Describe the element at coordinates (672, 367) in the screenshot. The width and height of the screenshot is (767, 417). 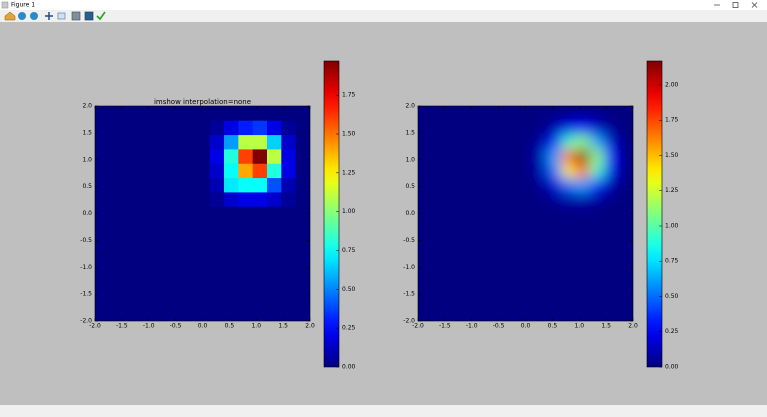
I see `colorbar-tick-label: 0.00` at that location.